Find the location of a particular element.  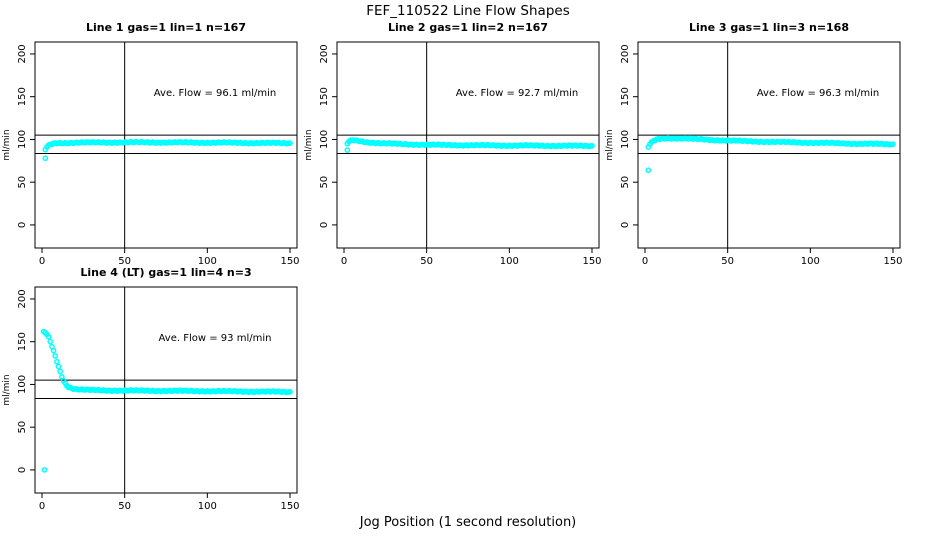

panel-line-1-ave-flow: Ave. Flow = 96.1 ml/min is located at coordinates (215, 93).